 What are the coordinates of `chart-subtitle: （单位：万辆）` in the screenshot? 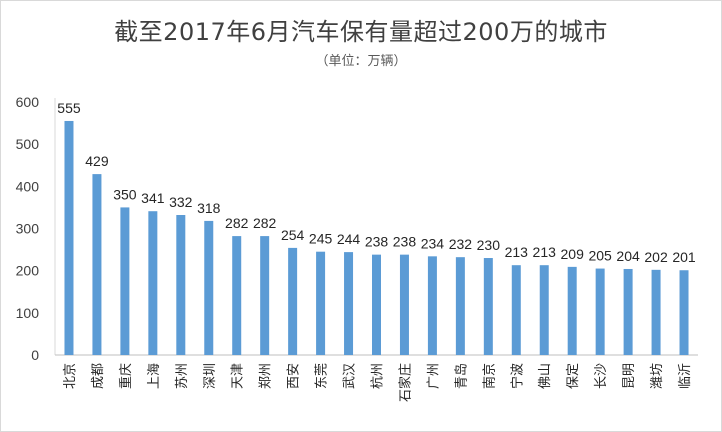 It's located at (361, 61).